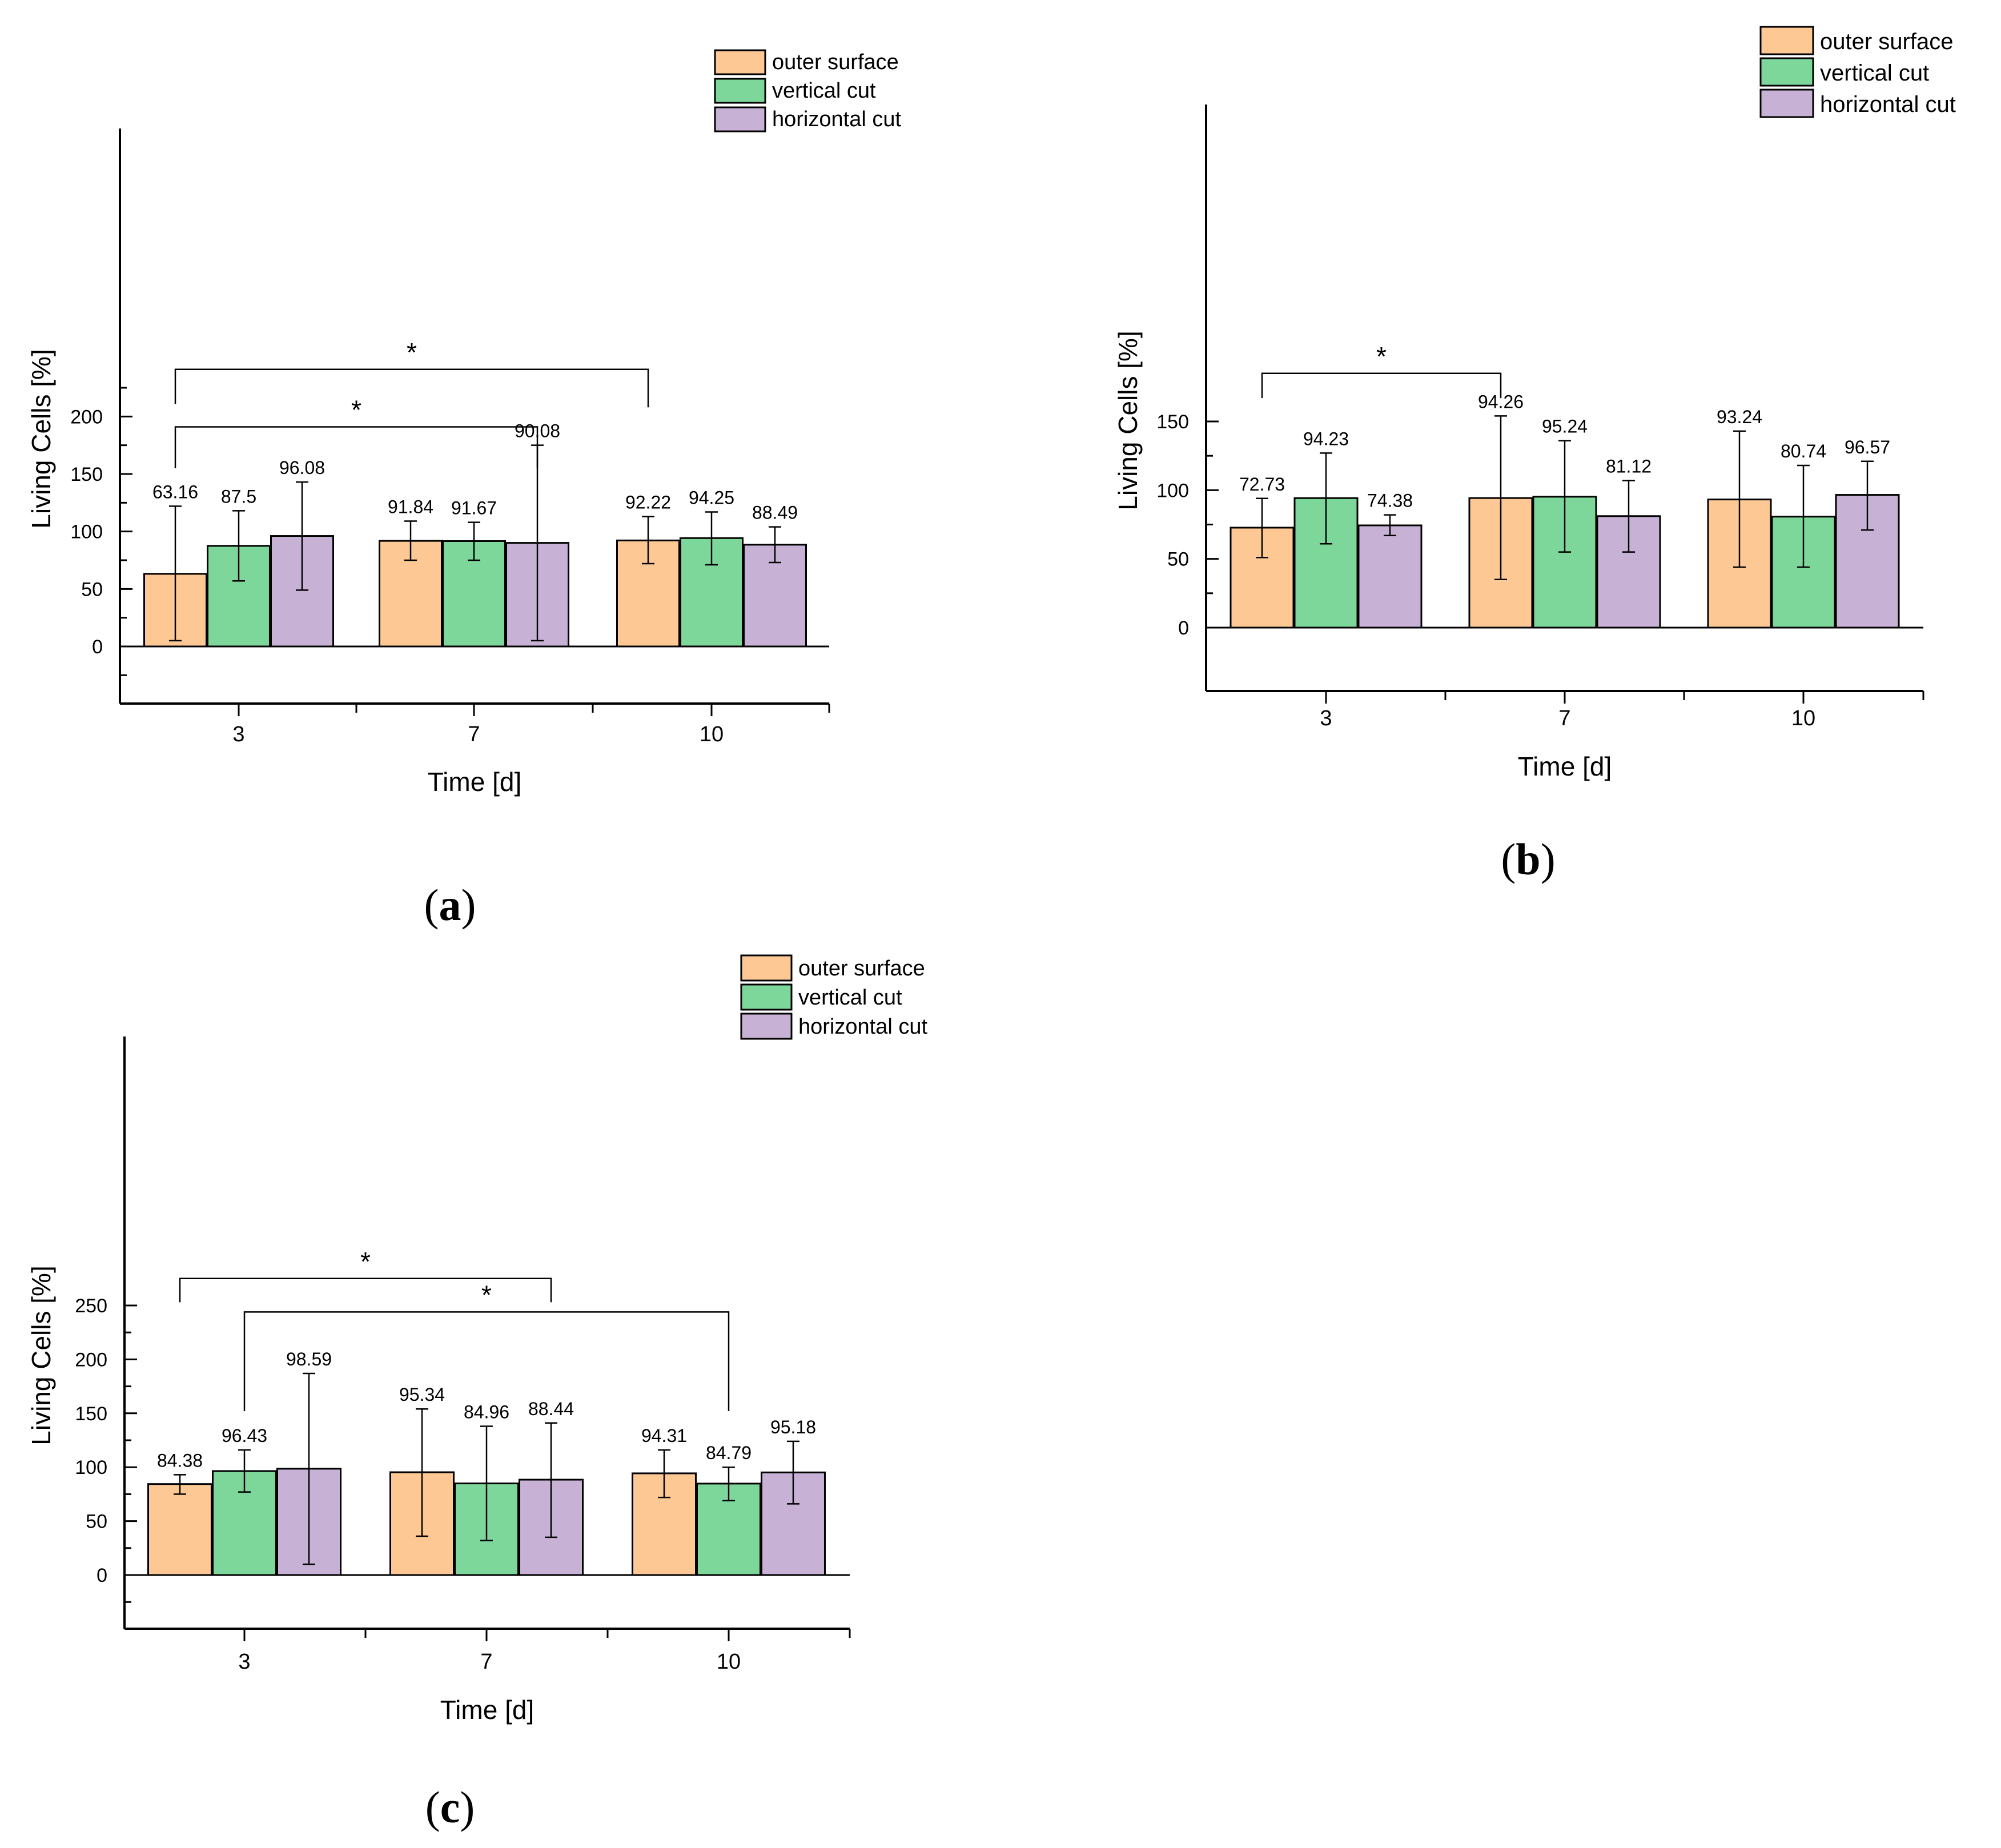 The image size is (2001, 1848). I want to click on data-label: 95.24, so click(1565, 426).